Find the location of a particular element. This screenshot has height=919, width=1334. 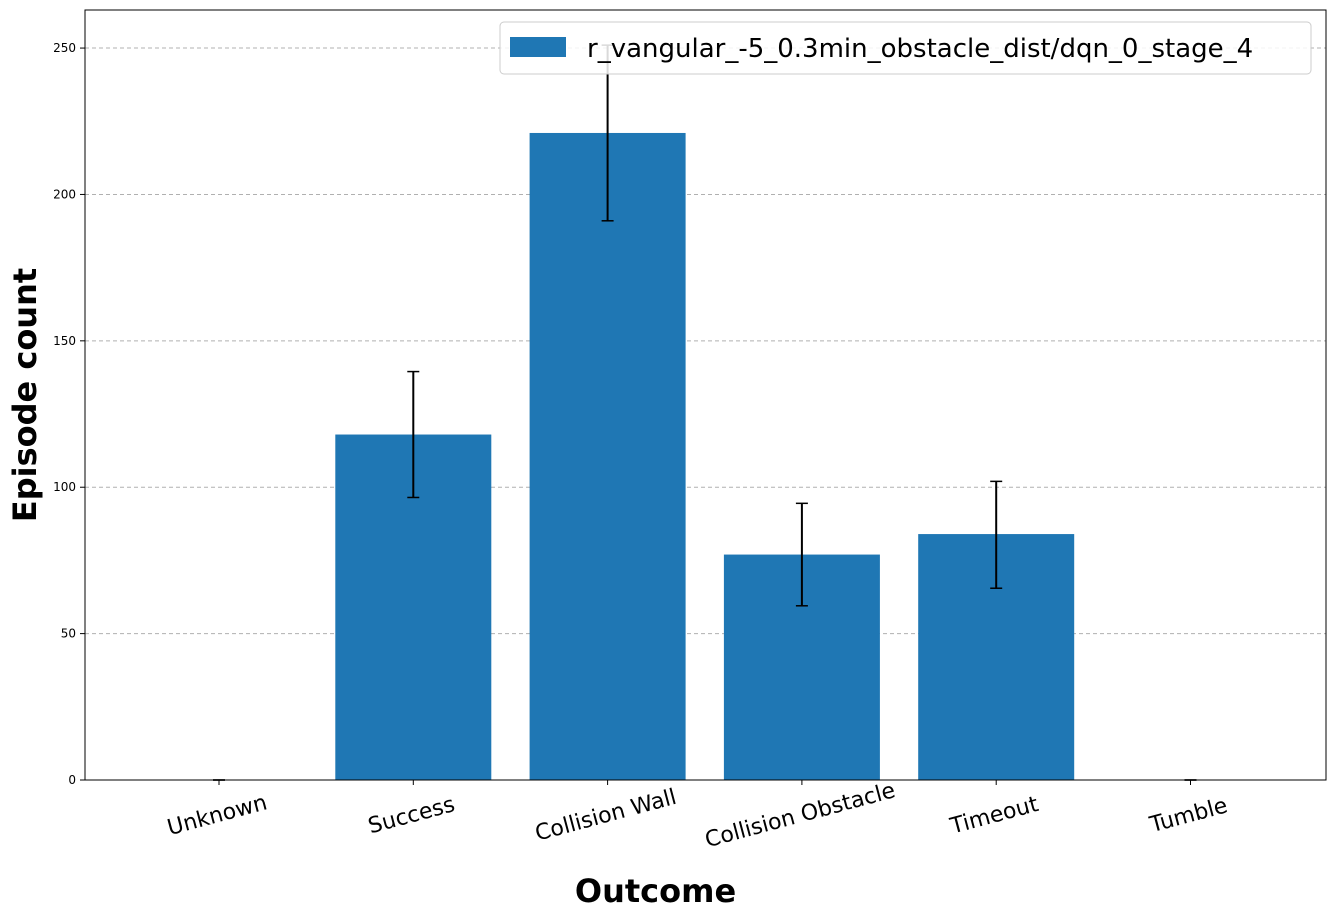

y-tick-label: 50 is located at coordinates (68, 634).